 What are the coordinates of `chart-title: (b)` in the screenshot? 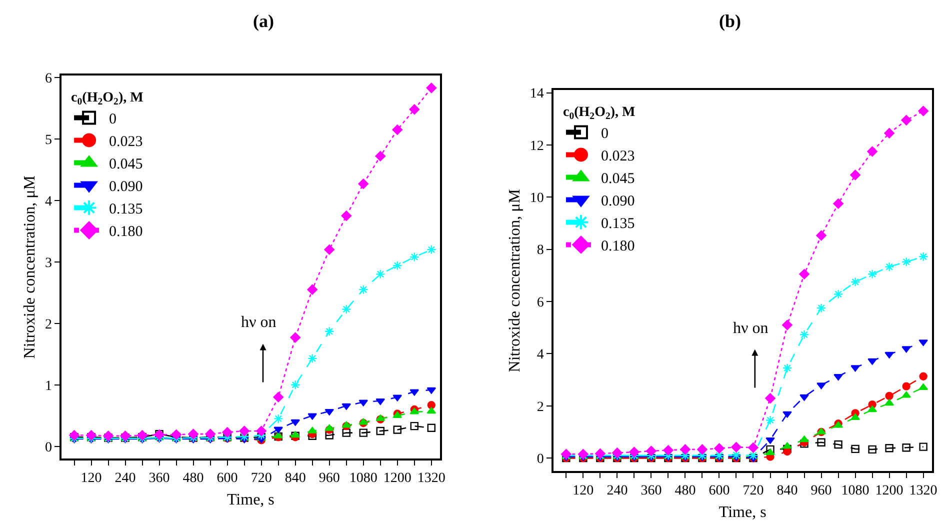 It's located at (730, 21).